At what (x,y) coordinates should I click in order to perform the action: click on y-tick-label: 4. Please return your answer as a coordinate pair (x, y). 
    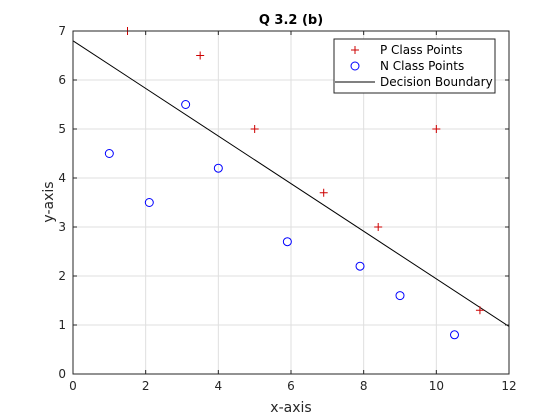
    Looking at the image, I should click on (62, 178).